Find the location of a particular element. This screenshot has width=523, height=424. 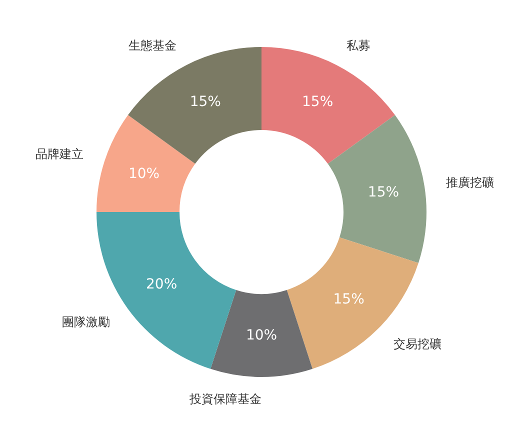

data-label: 20% is located at coordinates (162, 284).